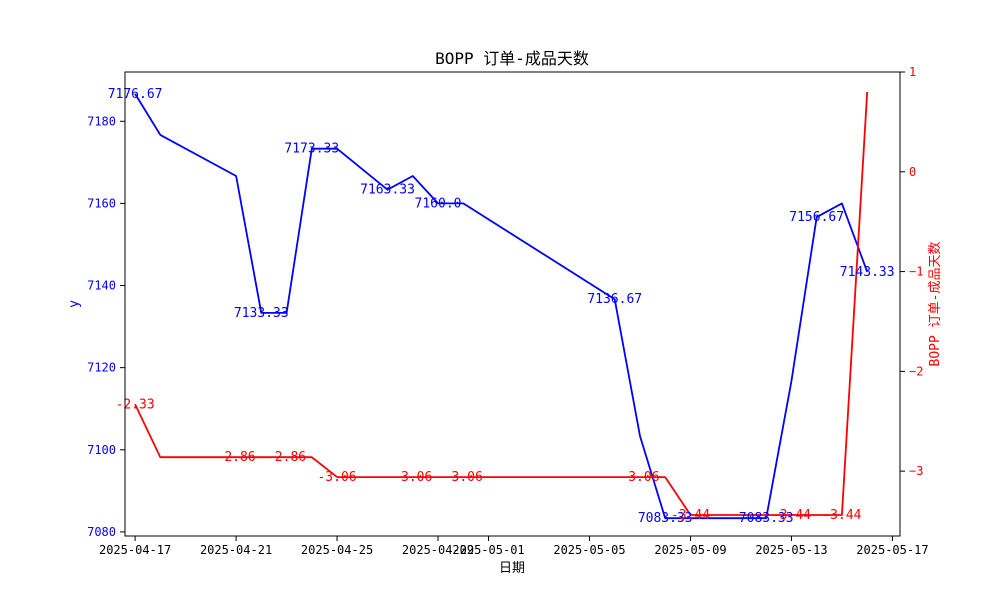 This screenshot has width=1000, height=600. What do you see at coordinates (791, 550) in the screenshot?
I see `x-tick-label: 2025-05-13` at bounding box center [791, 550].